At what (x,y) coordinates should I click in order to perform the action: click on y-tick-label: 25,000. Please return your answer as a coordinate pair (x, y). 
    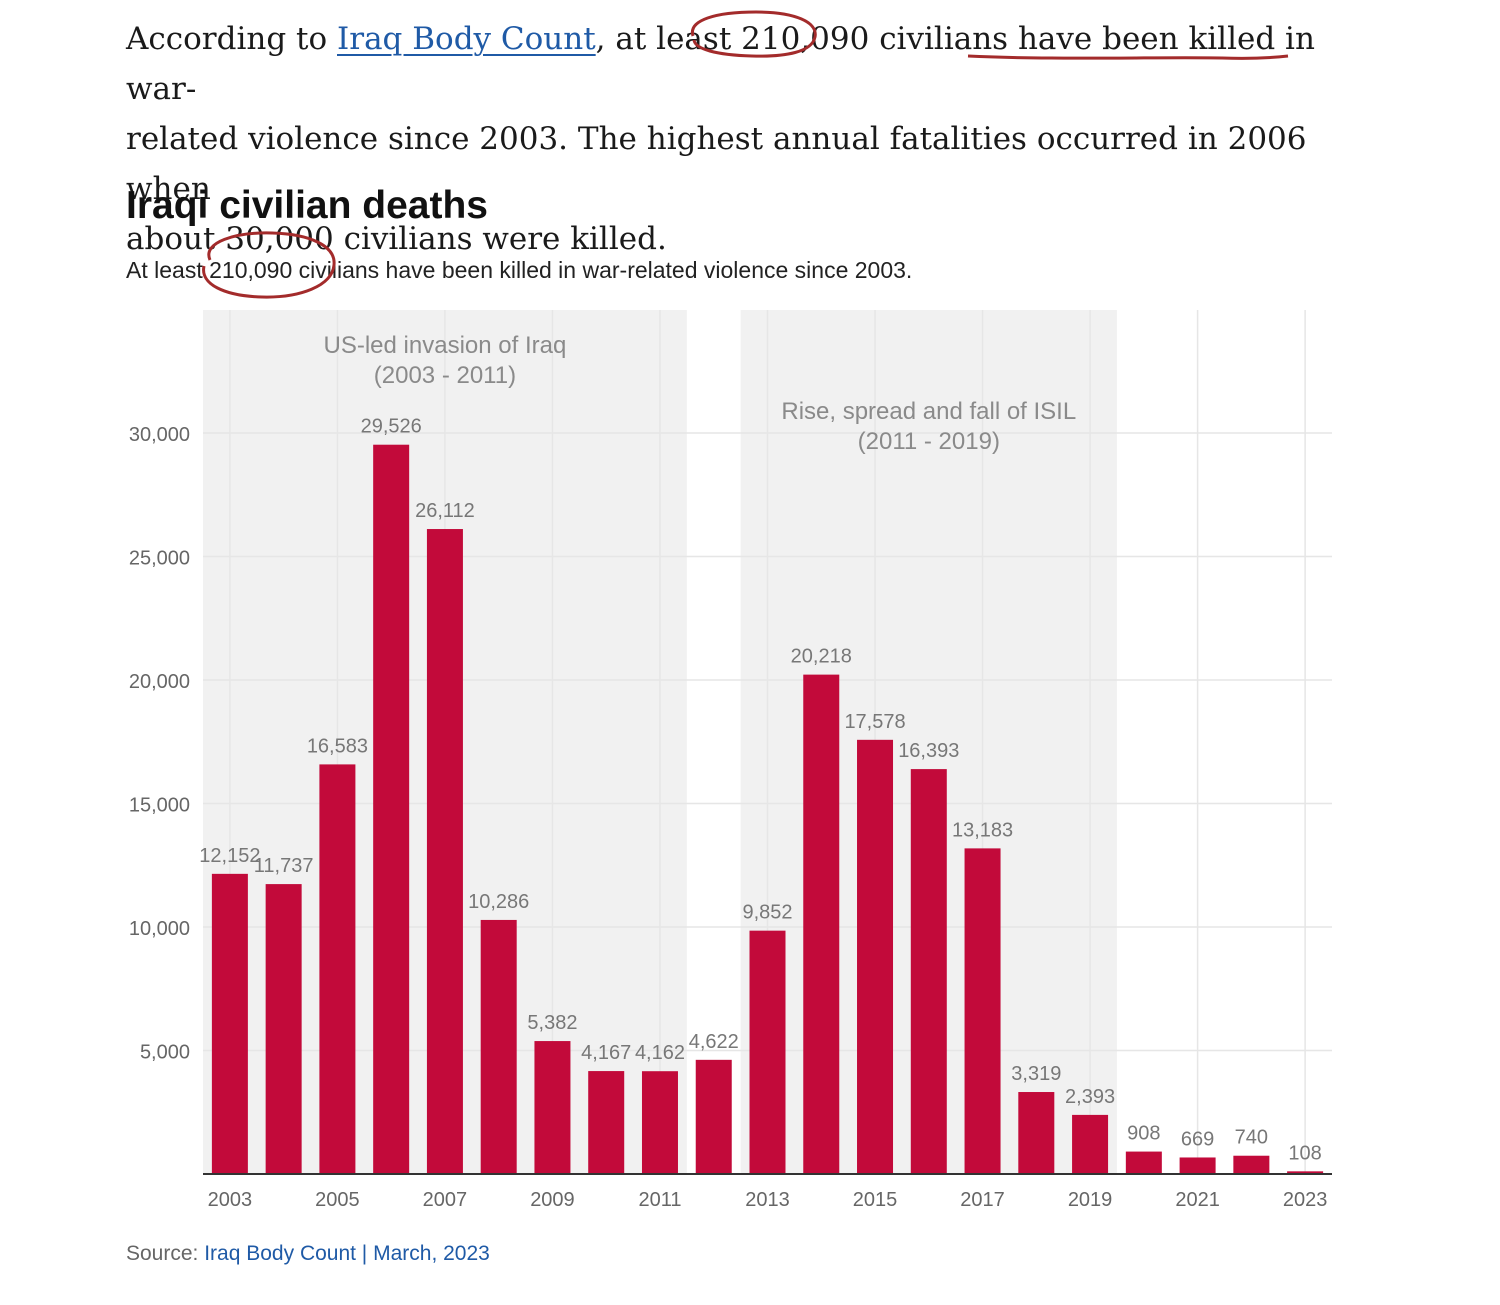
    Looking at the image, I should click on (159, 559).